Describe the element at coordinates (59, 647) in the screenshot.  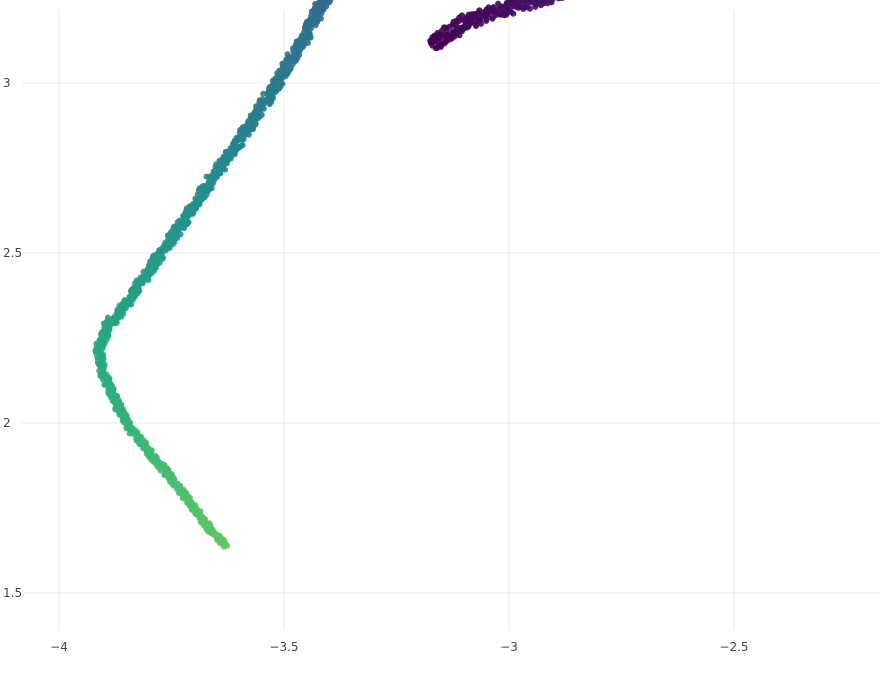
I see `x-tick-label: −4` at that location.